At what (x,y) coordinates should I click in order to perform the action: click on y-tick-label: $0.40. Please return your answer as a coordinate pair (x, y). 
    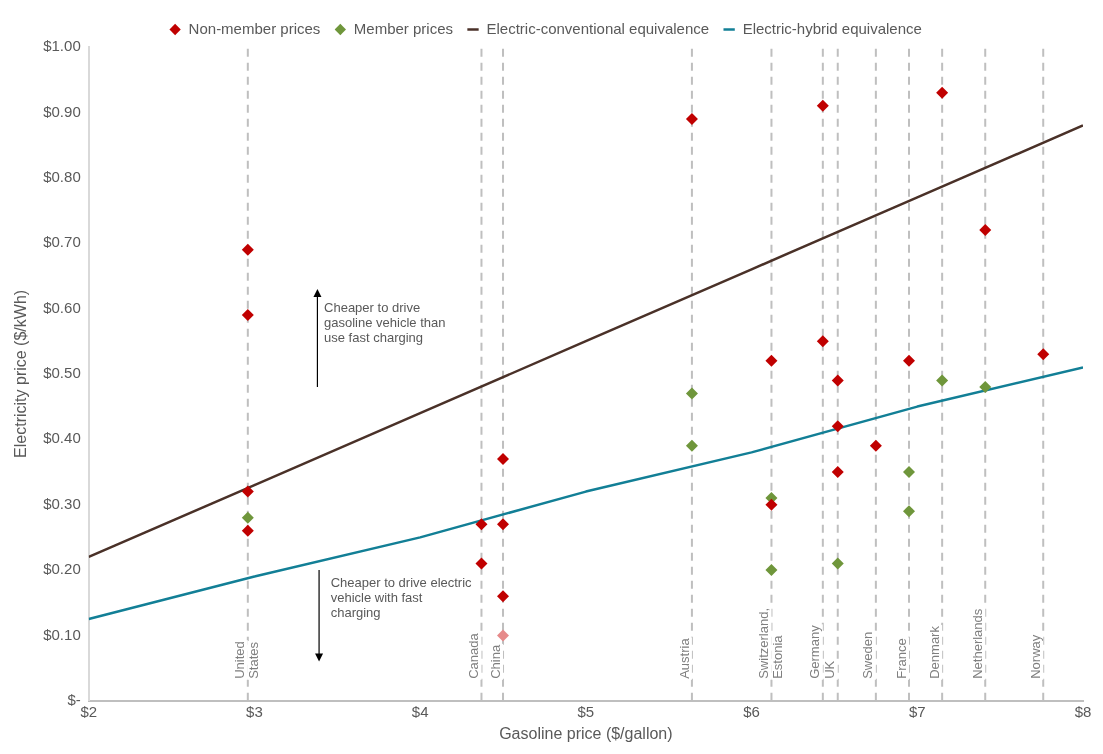
    Looking at the image, I should click on (62, 438).